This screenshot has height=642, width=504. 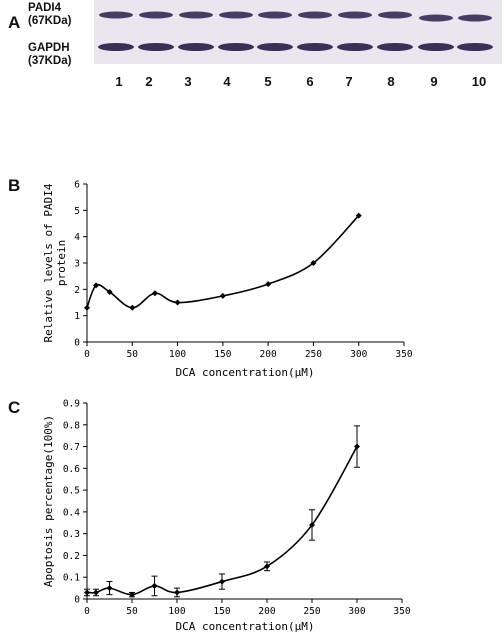 I want to click on padi4-name: PADI4, so click(x=45, y=8).